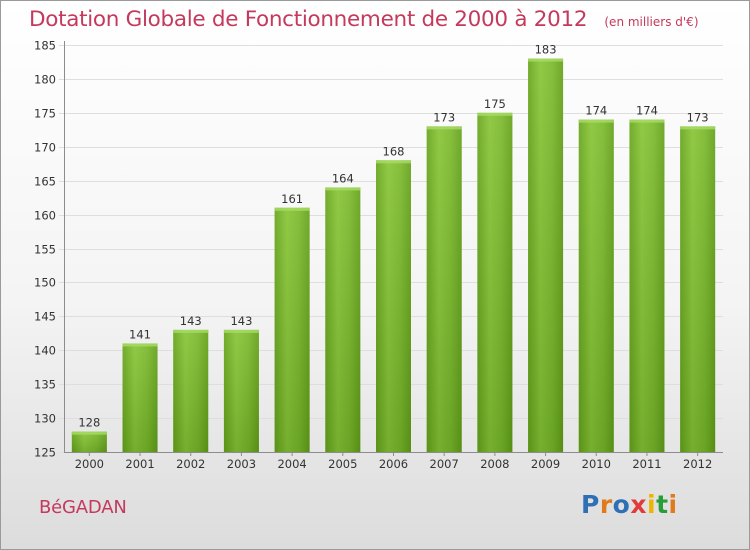 This screenshot has height=550, width=750. I want to click on y-tick-label: 175, so click(45, 114).